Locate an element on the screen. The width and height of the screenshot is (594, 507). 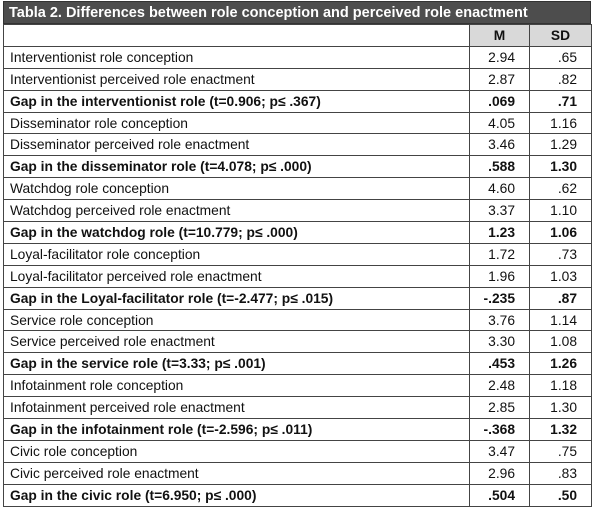
mean-cell: -.235 is located at coordinates (499, 298).